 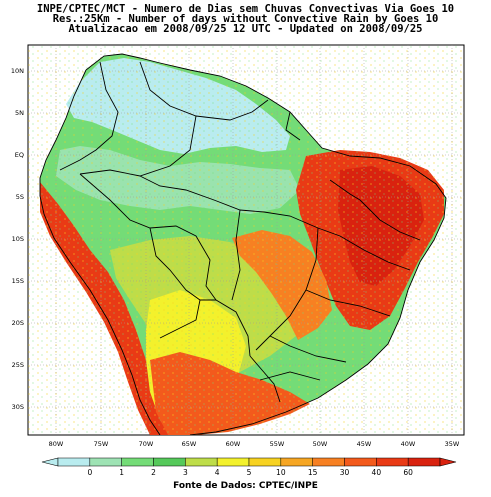 What do you see at coordinates (364, 444) in the screenshot?
I see `lon-tick-label: 45W` at bounding box center [364, 444].